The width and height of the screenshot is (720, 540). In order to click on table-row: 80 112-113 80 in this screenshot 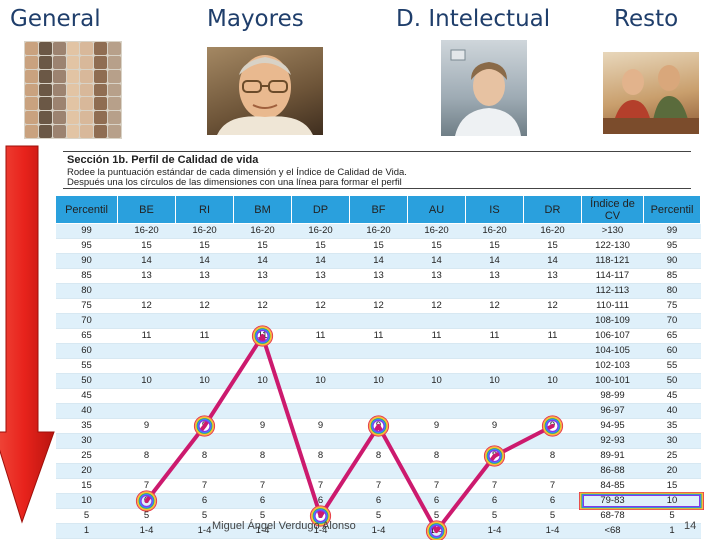, I will do `click(378, 291)`.